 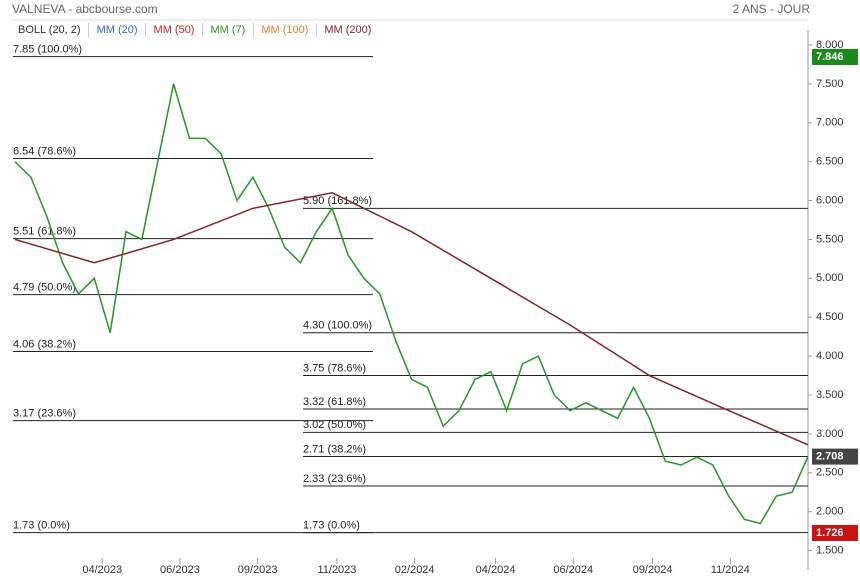 I want to click on fib-label: 2.71 (38.2%), so click(x=334, y=449).